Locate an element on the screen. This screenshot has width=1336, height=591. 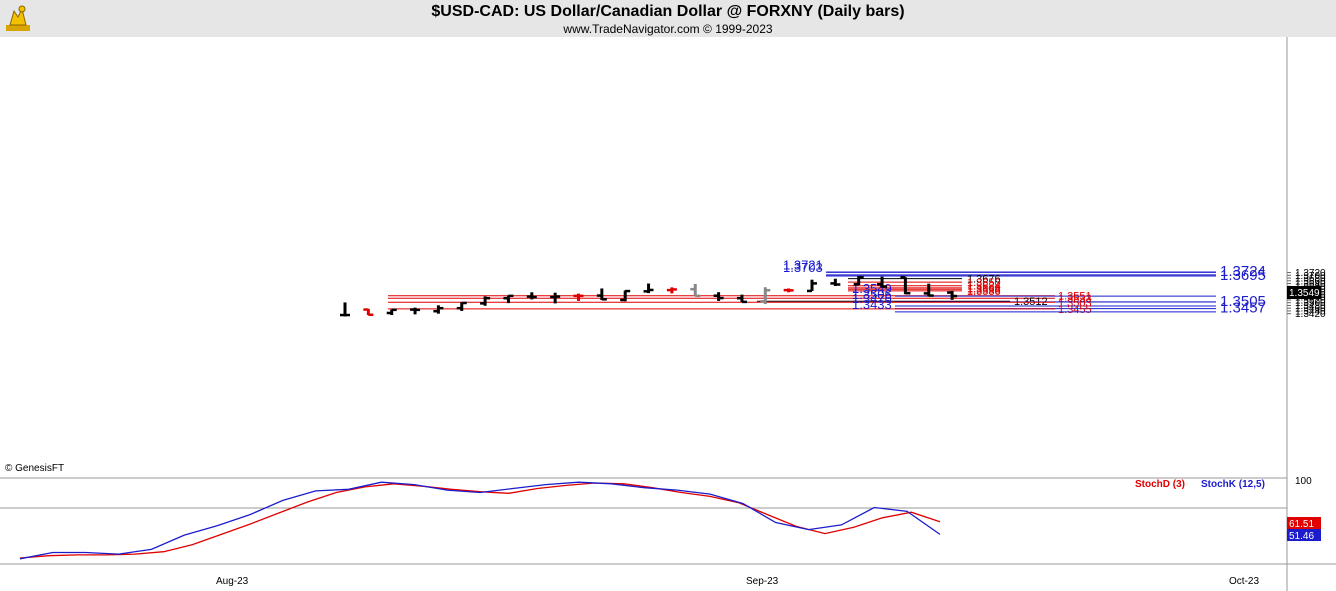
level-label: 1.3695 is located at coordinates (1243, 275).